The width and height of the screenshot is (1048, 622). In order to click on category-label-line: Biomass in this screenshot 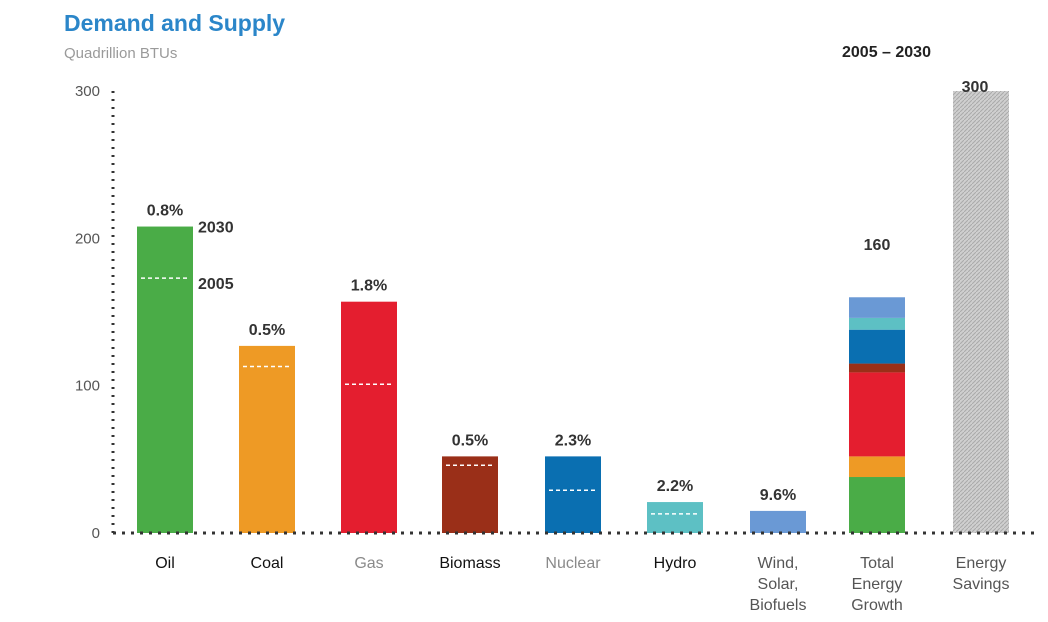, I will do `click(469, 563)`.